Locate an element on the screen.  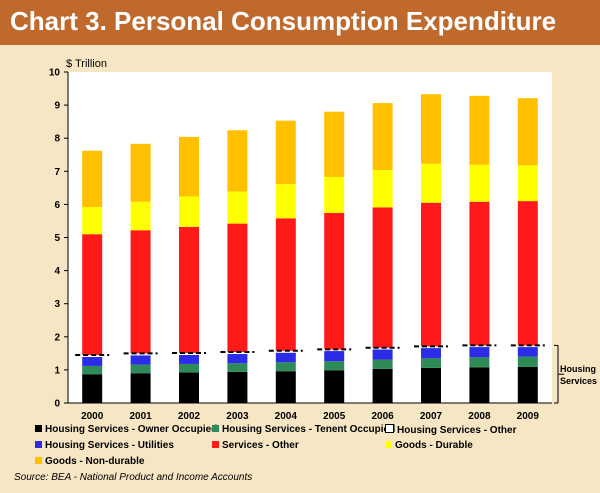
legend-label: Housing Services - Other is located at coordinates (457, 430).